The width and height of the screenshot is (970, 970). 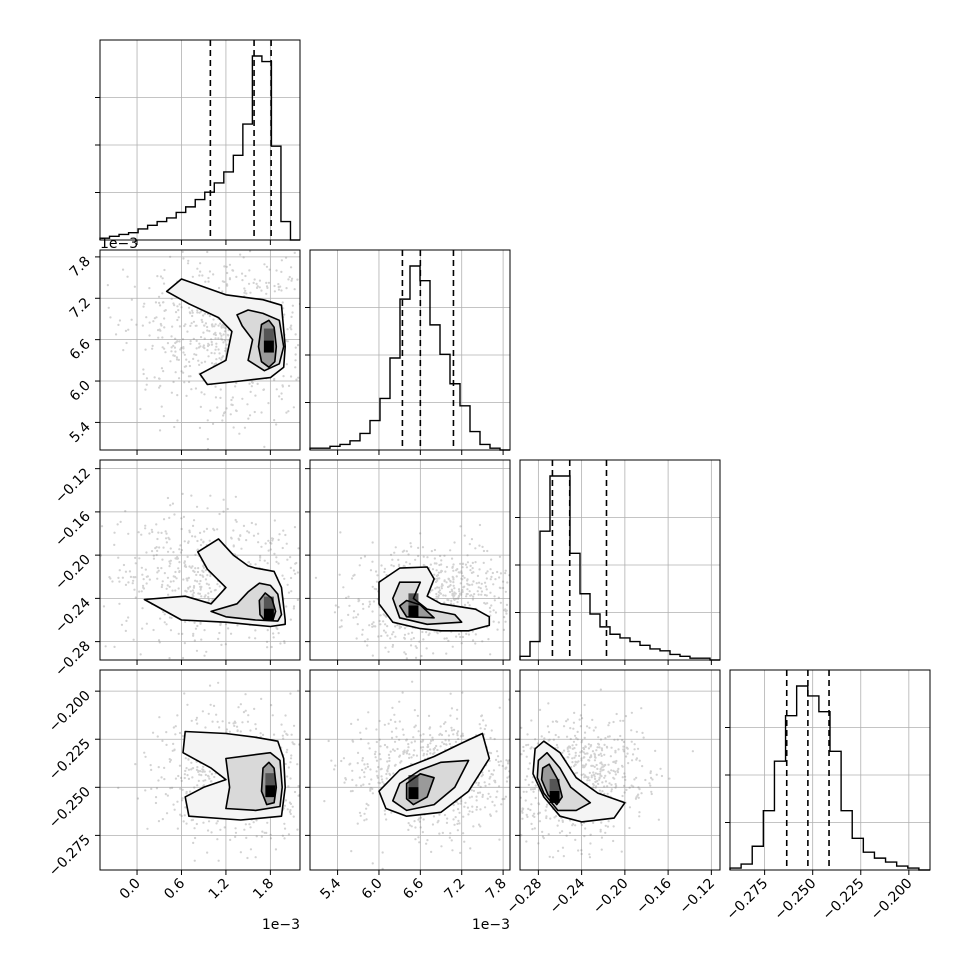 I want to click on y-tick-label-2-4: −0.12, so click(x=73, y=486).